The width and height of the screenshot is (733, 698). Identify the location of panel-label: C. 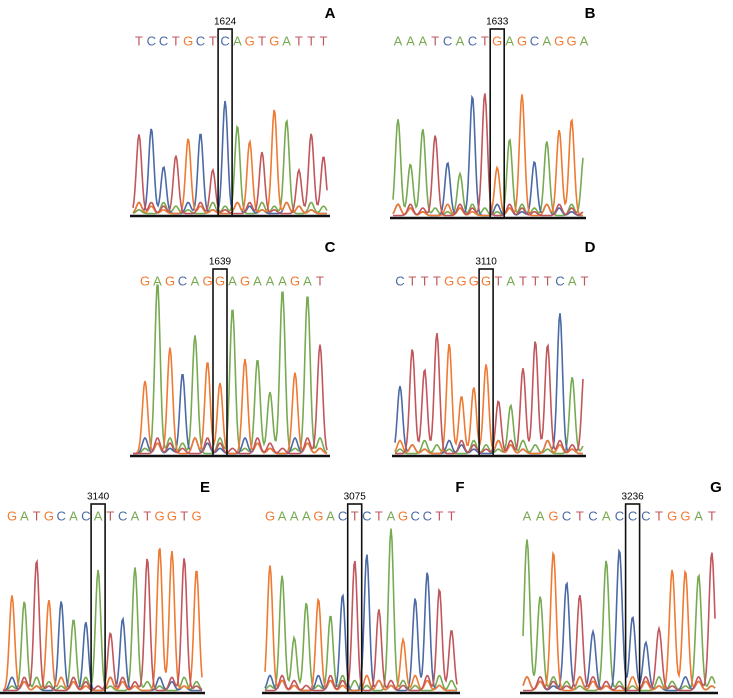
(330, 247).